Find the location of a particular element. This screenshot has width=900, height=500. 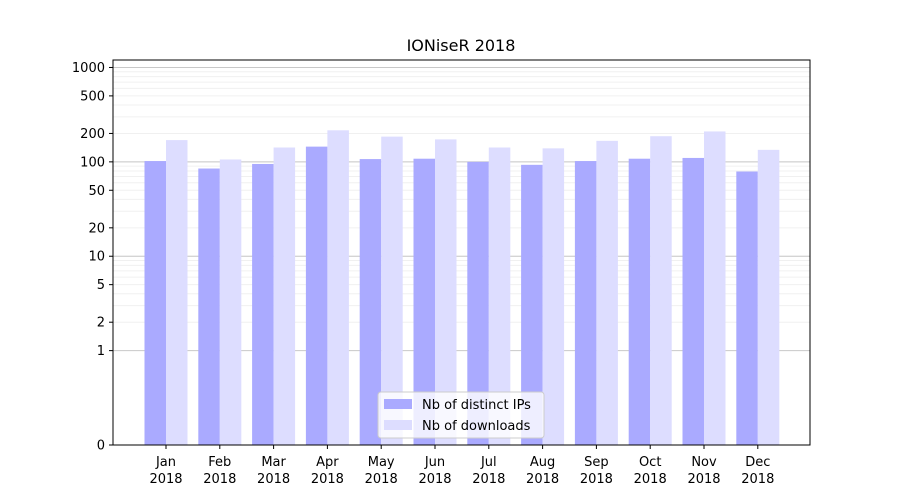

y-tick-label: 1000 is located at coordinates (88, 68).